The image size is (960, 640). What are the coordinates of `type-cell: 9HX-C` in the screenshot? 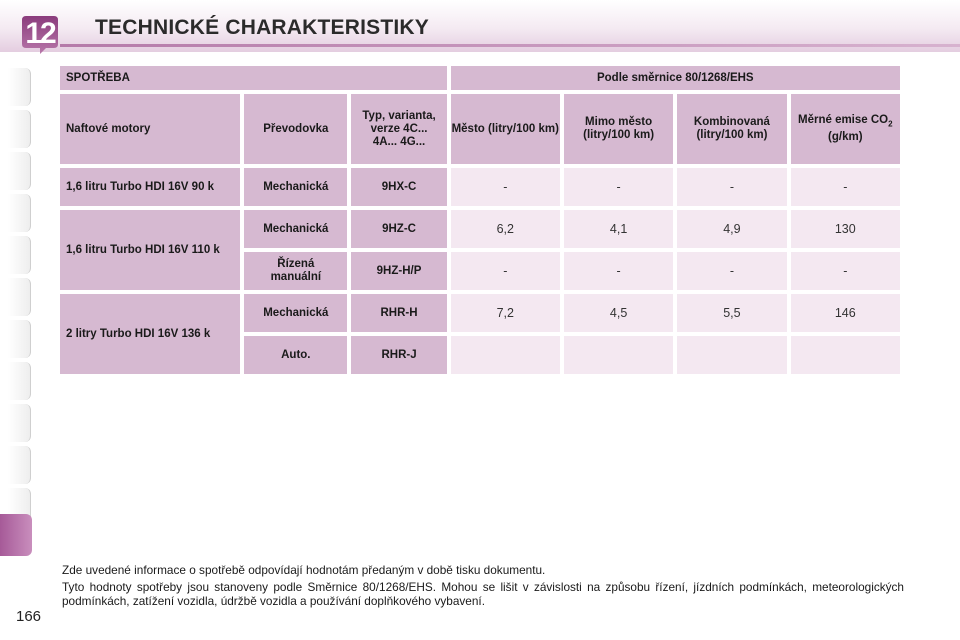 It's located at (399, 187).